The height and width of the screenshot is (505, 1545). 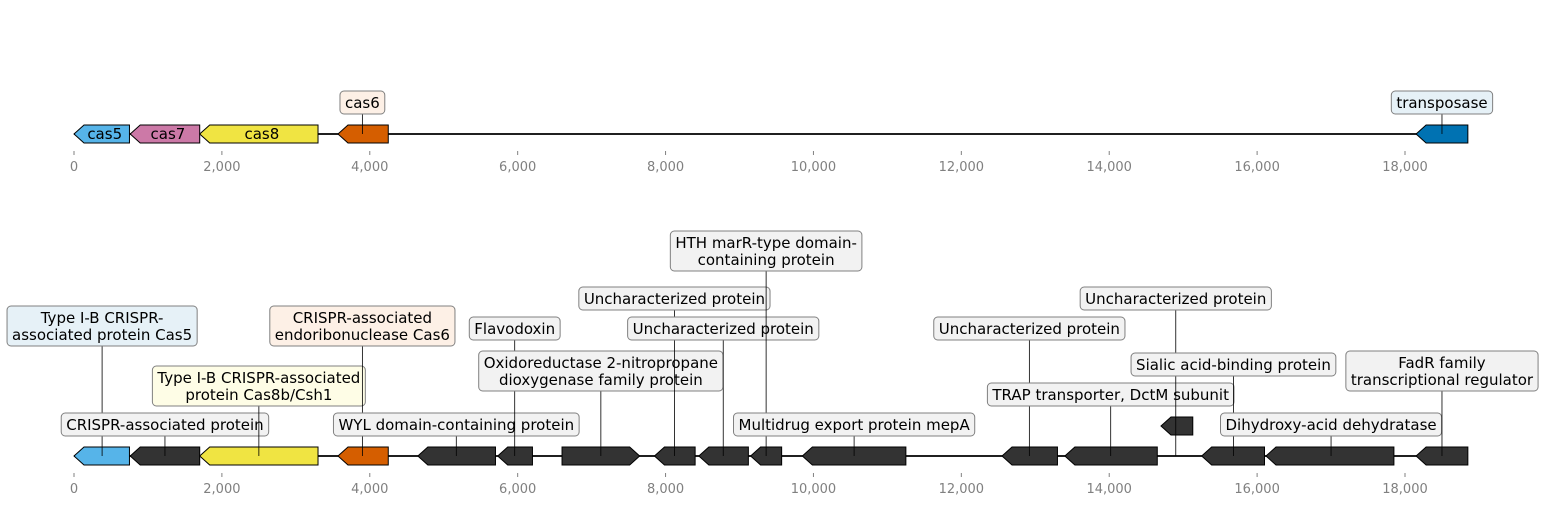 I want to click on annotation-text: dioxygenase family protein, so click(x=601, y=380).